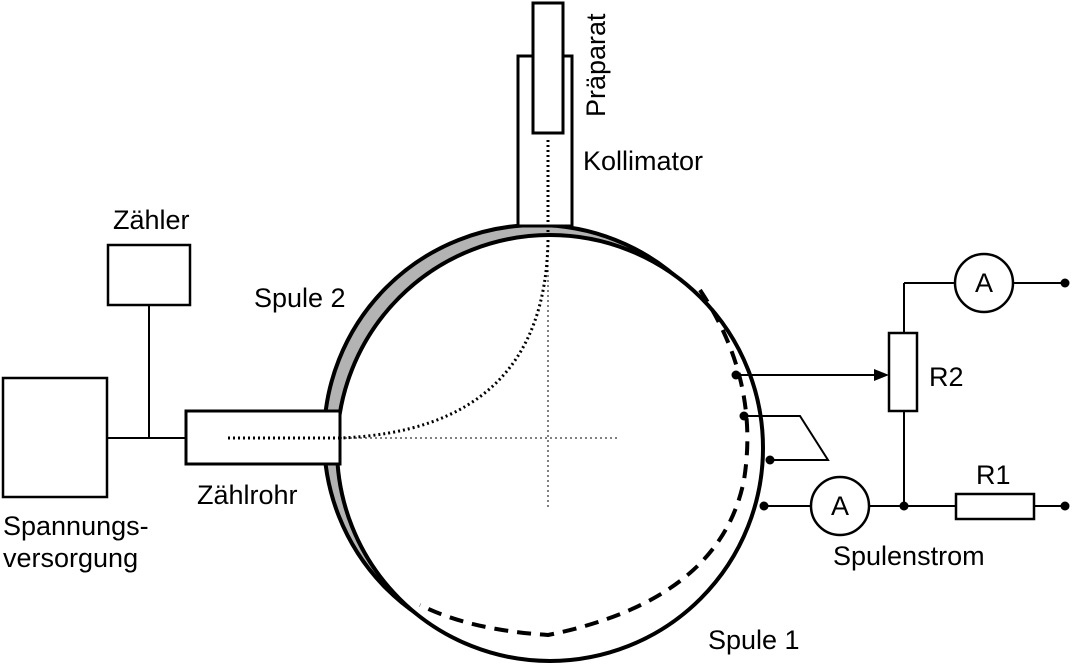  Describe the element at coordinates (71, 558) in the screenshot. I see `label-spannungsversorgung-2: versorgung` at that location.